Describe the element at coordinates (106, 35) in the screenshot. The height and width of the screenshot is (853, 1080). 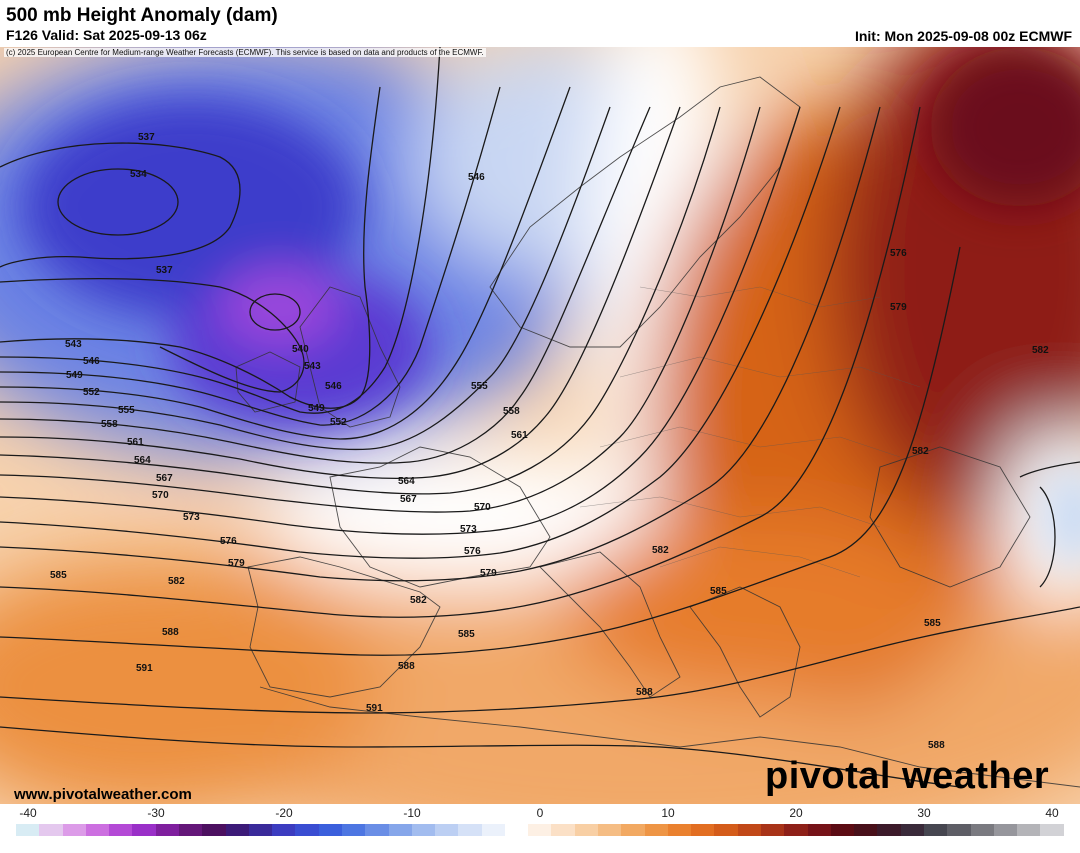
I see `valid-time: F126 Valid: Sat 2025-09-13 06z` at that location.